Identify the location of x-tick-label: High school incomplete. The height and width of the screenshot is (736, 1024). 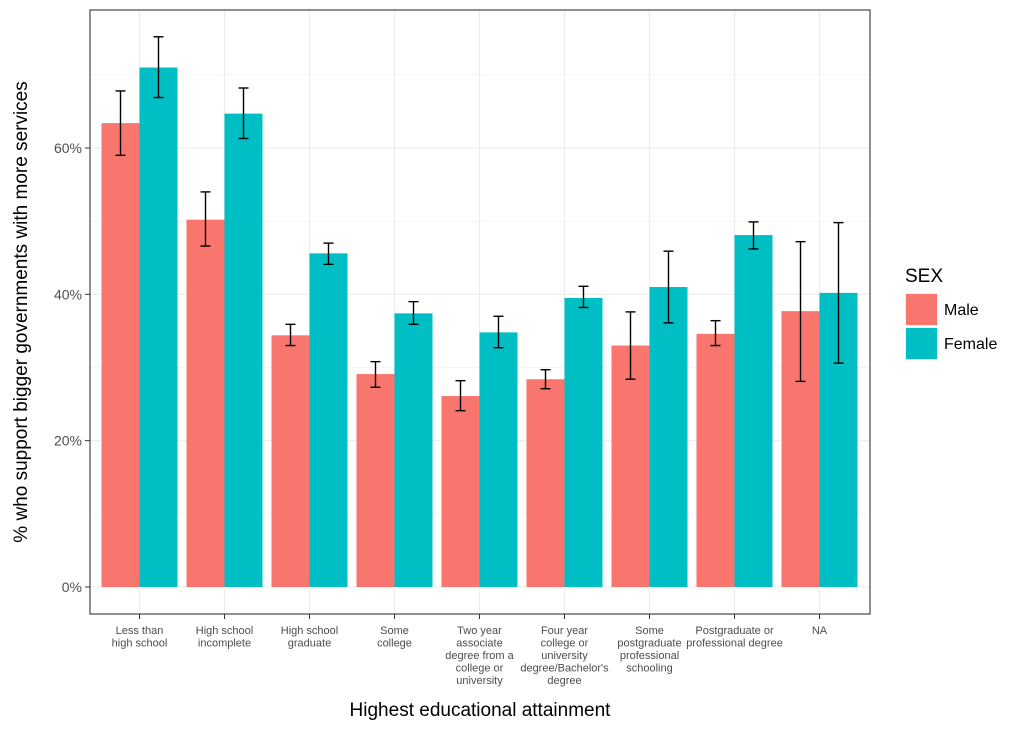
(224, 637).